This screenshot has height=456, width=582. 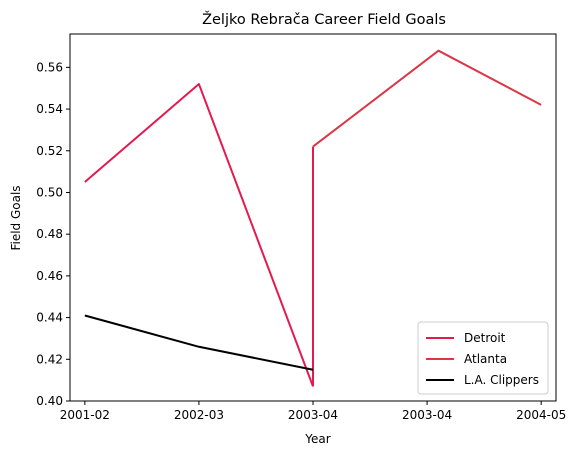 I want to click on legend-label-atlanta: Atlanta, so click(x=485, y=359).